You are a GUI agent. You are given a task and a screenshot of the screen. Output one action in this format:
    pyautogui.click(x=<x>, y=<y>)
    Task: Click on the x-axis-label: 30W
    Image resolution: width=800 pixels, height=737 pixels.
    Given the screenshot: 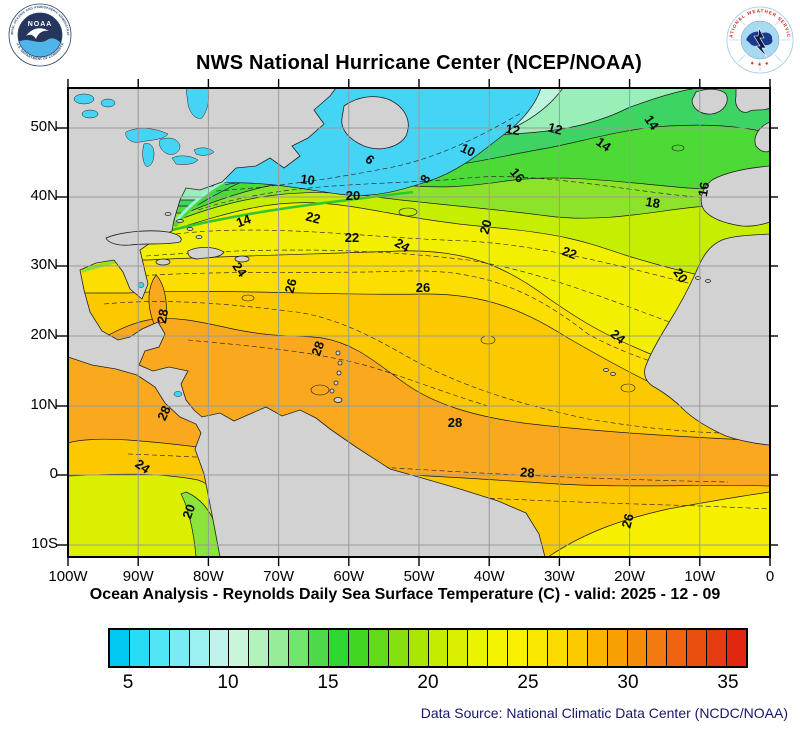 What is the action you would take?
    pyautogui.click(x=559, y=576)
    